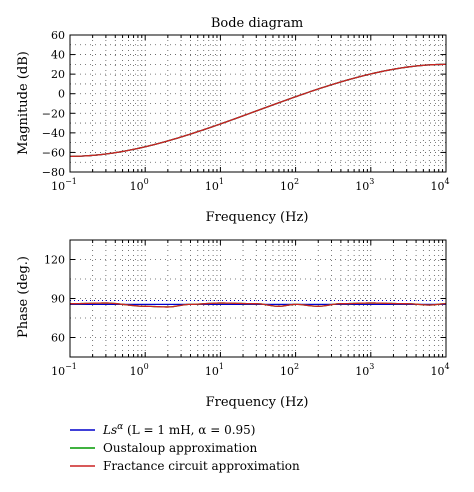 The image size is (474, 492). I want to click on phase-y-tick-label: 120, so click(54, 260).